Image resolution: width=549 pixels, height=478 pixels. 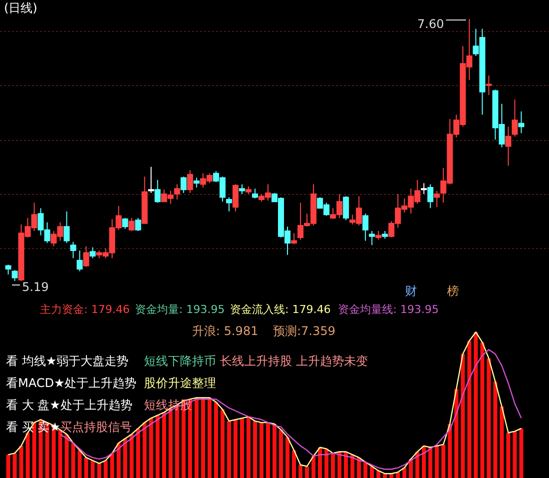 What do you see at coordinates (96, 427) in the screenshot?
I see `annotation: 买点持股信号` at bounding box center [96, 427].